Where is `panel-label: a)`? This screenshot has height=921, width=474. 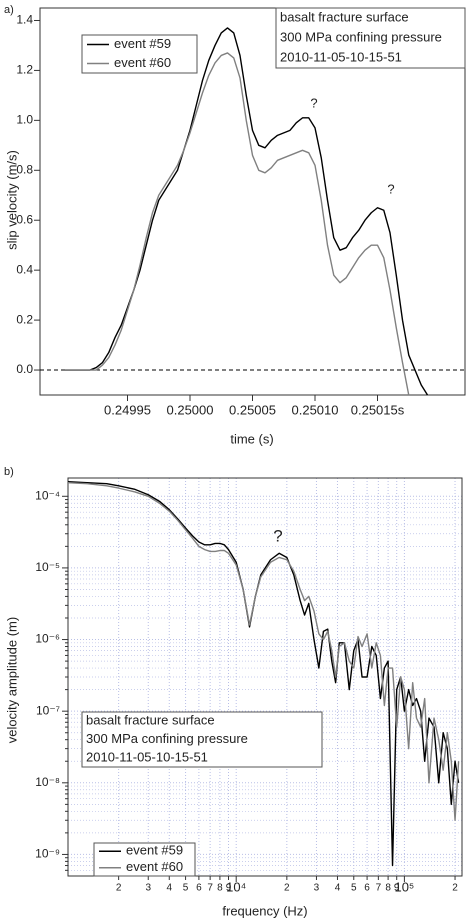 panel-label: a) is located at coordinates (9, 10).